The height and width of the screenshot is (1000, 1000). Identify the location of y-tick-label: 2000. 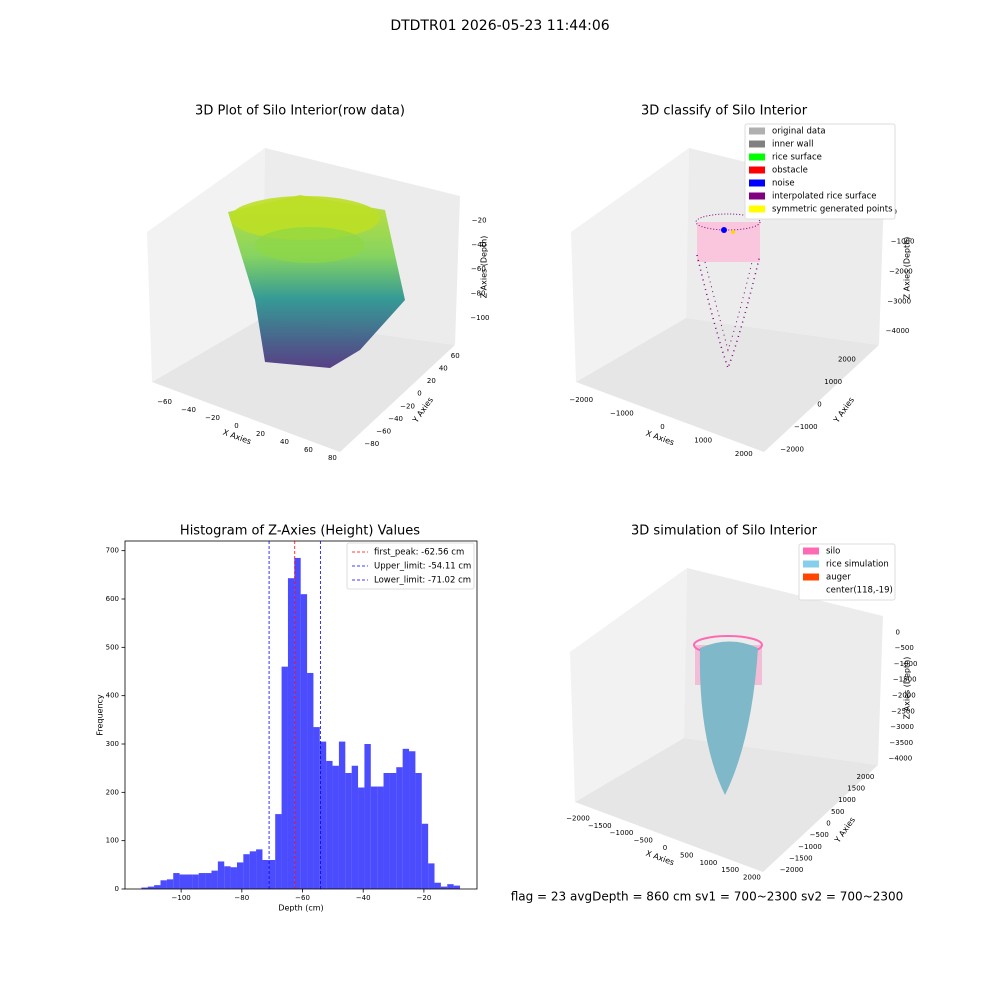
(866, 777).